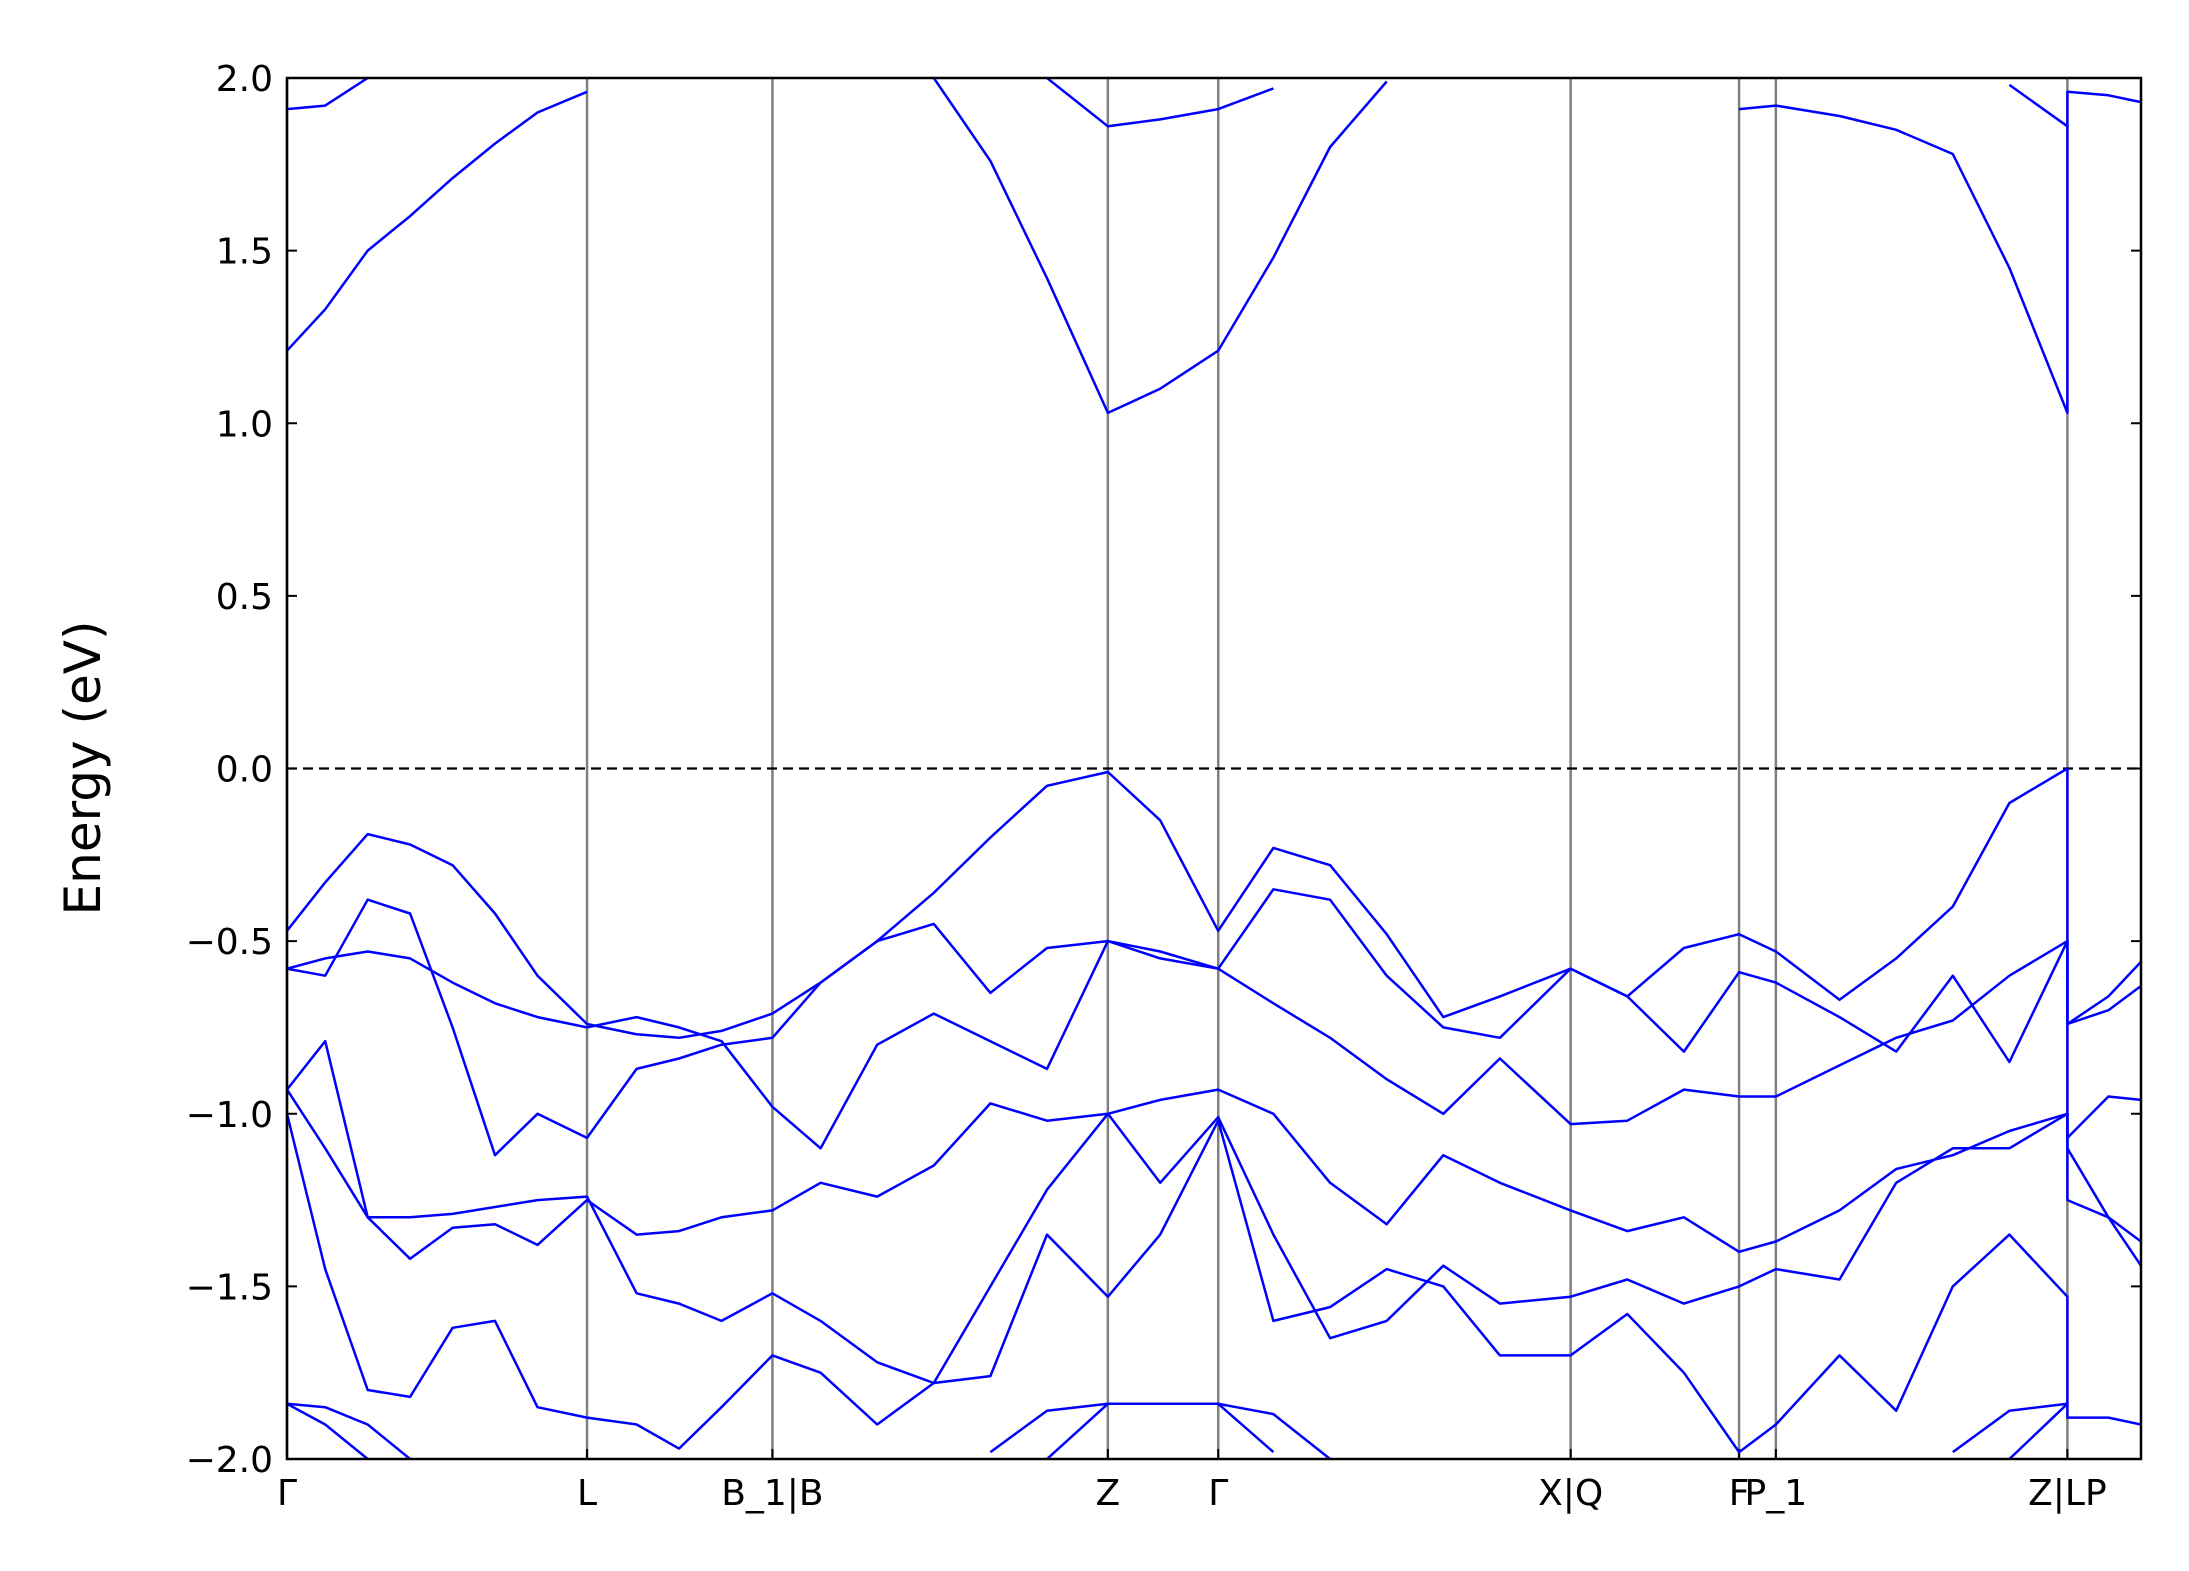 Image resolution: width=2189 pixels, height=1571 pixels. Describe the element at coordinates (244, 424) in the screenshot. I see `y-tick-label: 1.0` at that location.